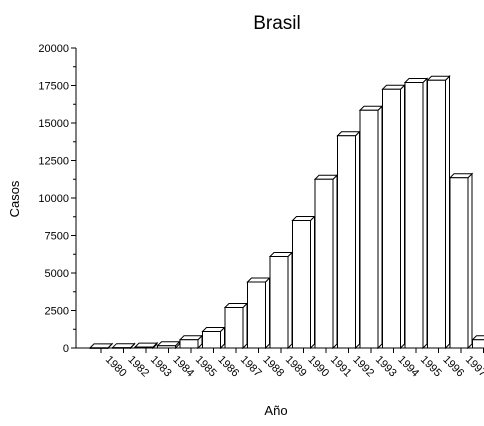 The width and height of the screenshot is (484, 426). Describe the element at coordinates (57, 312) in the screenshot. I see `y-tick-label: 2500` at that location.